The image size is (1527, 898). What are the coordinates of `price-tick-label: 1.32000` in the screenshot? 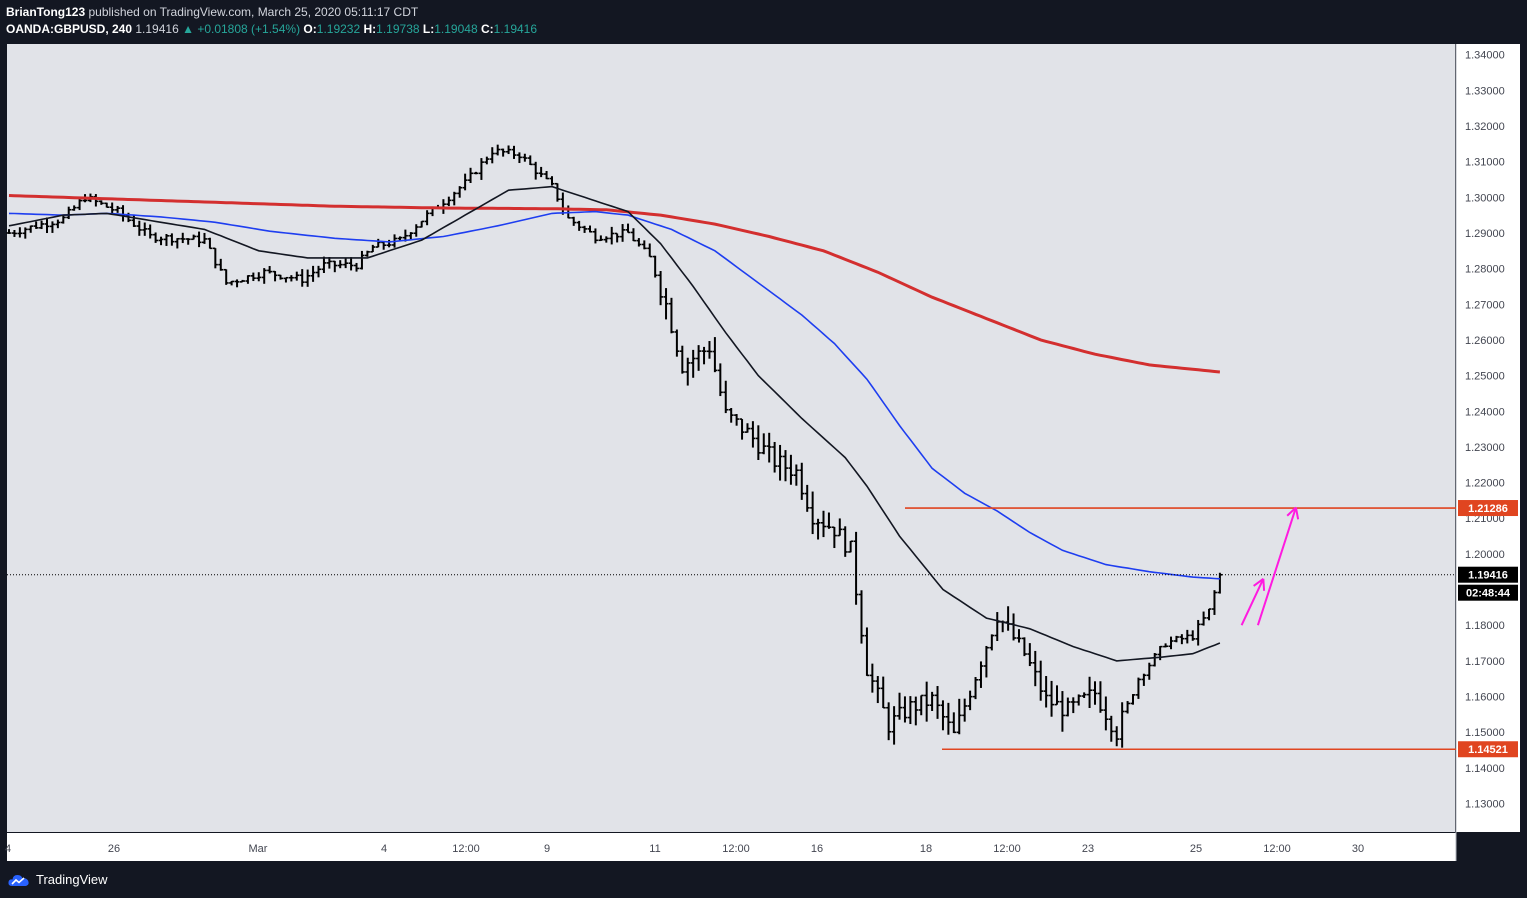 It's located at (1485, 127).